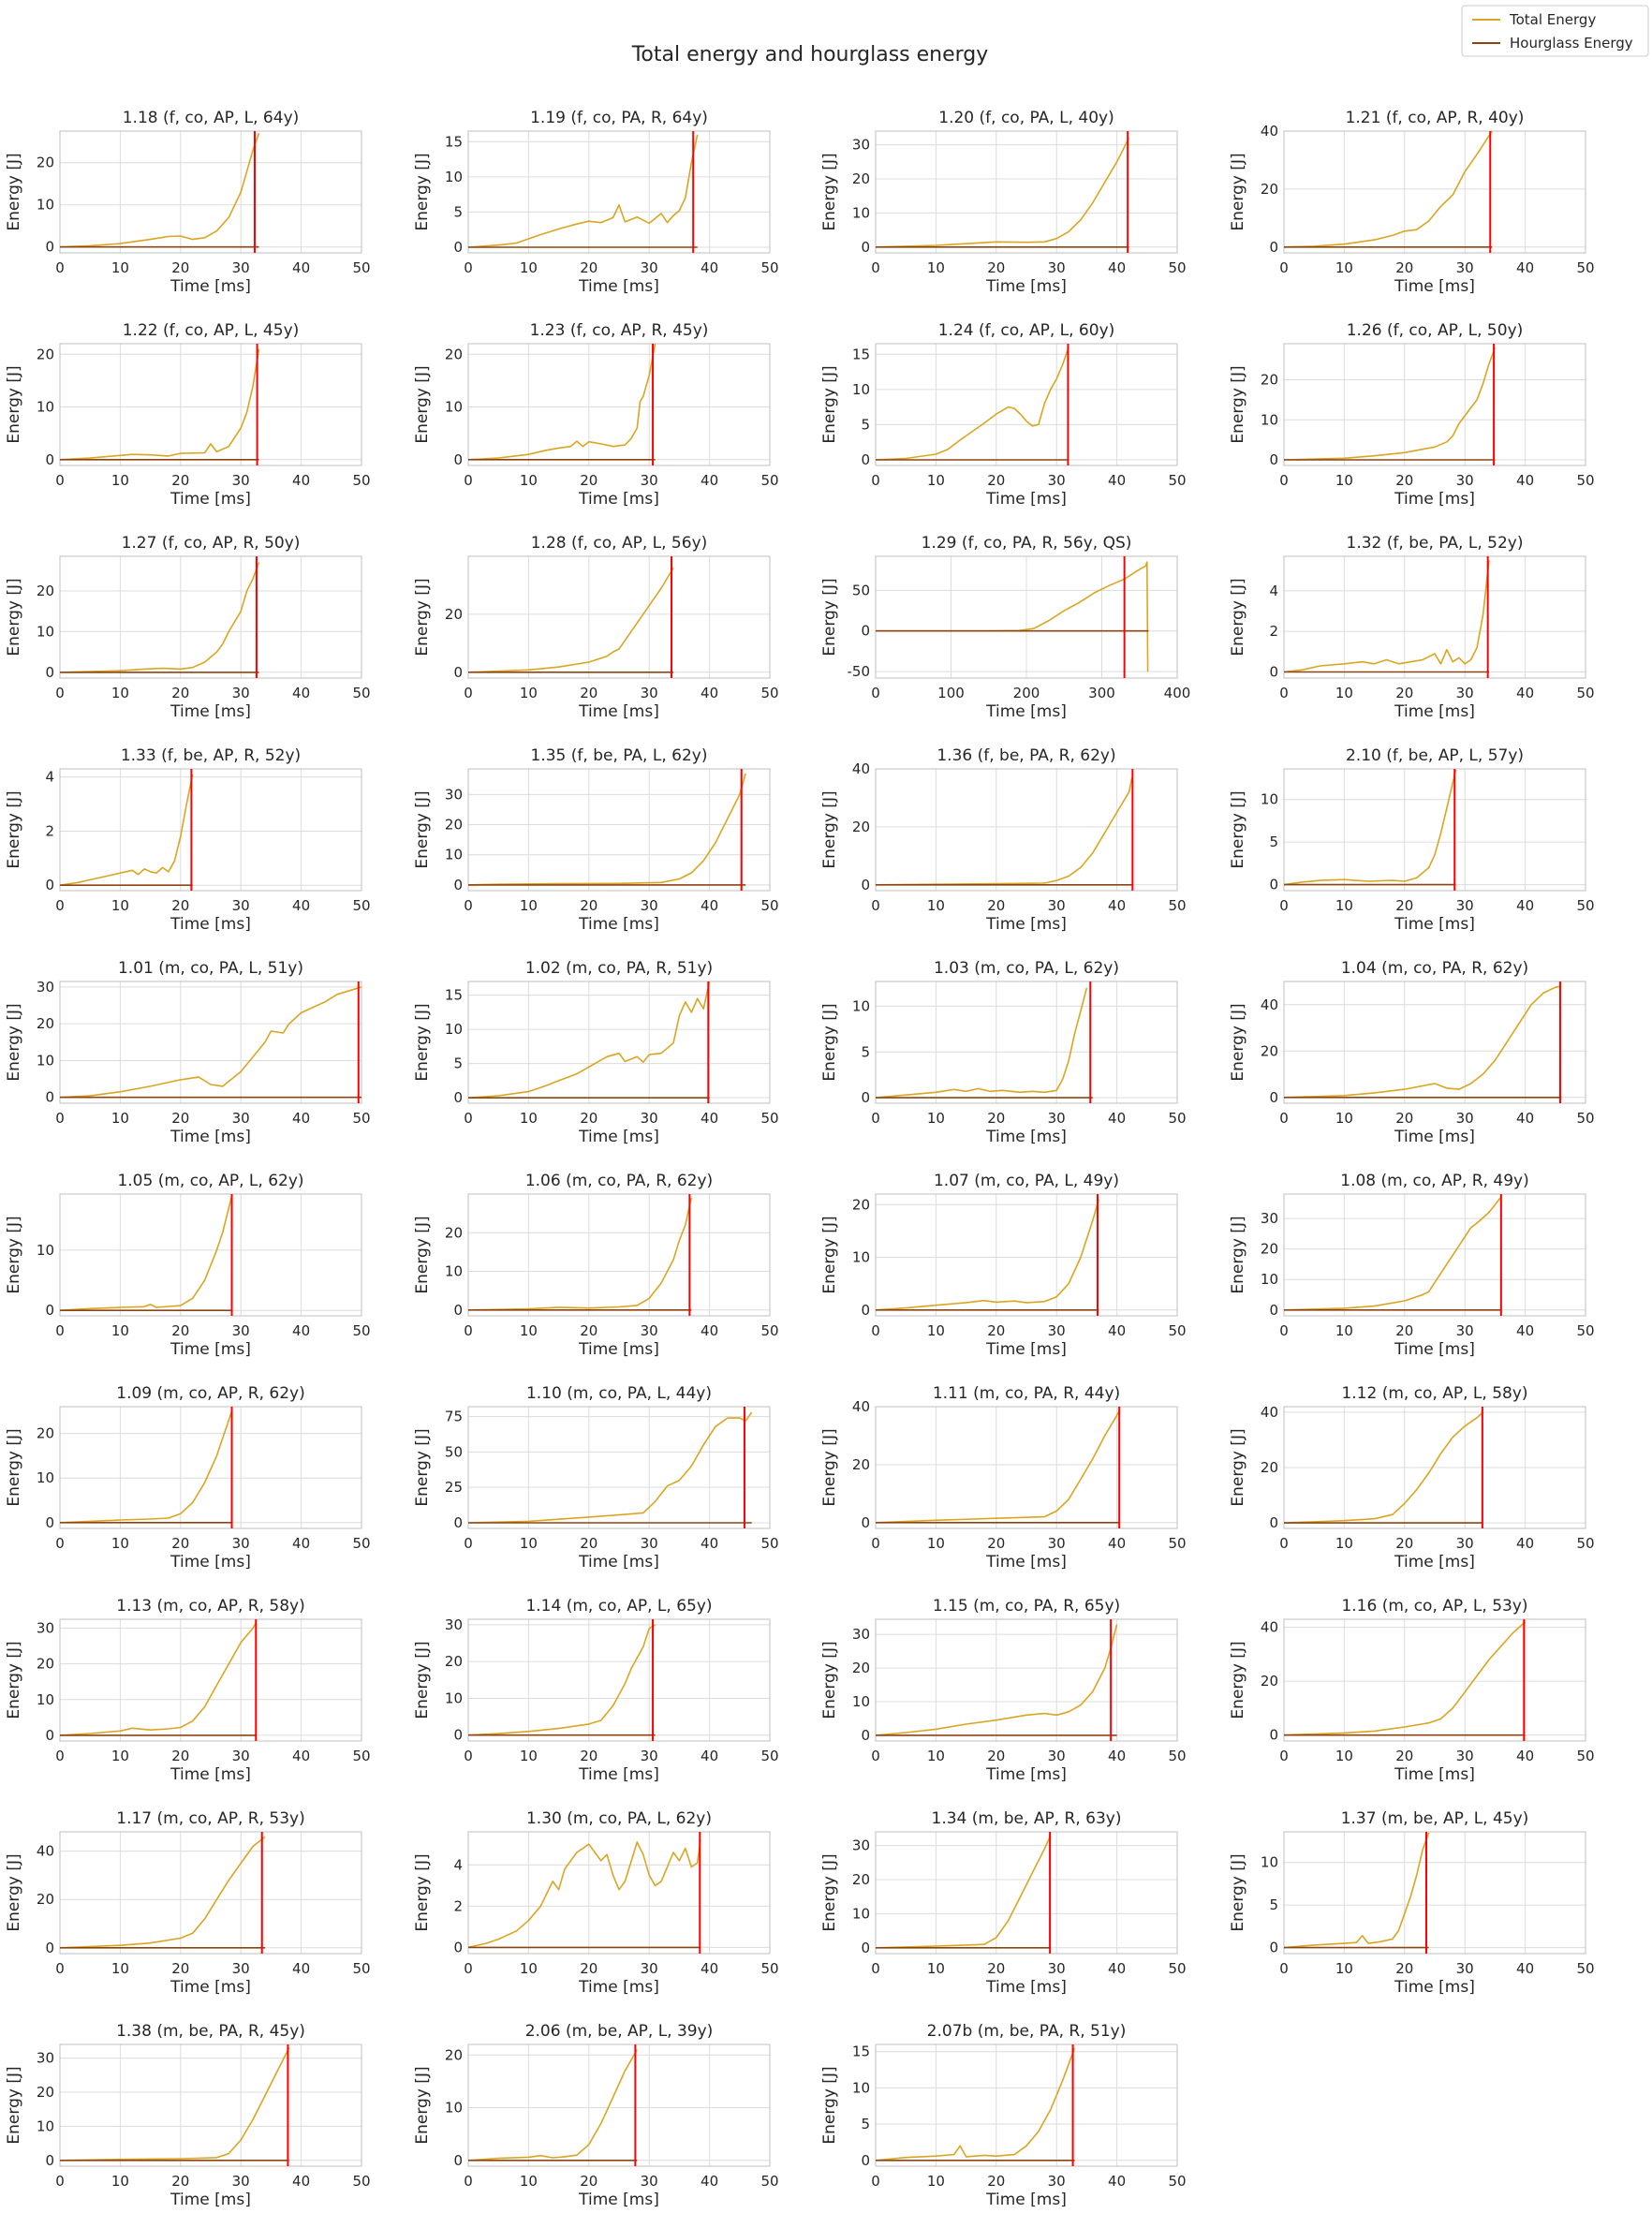 The image size is (1652, 2228). Describe the element at coordinates (212, 543) in the screenshot. I see `subplot-title: 1.27 (f, co, AP, R, 50y)` at that location.